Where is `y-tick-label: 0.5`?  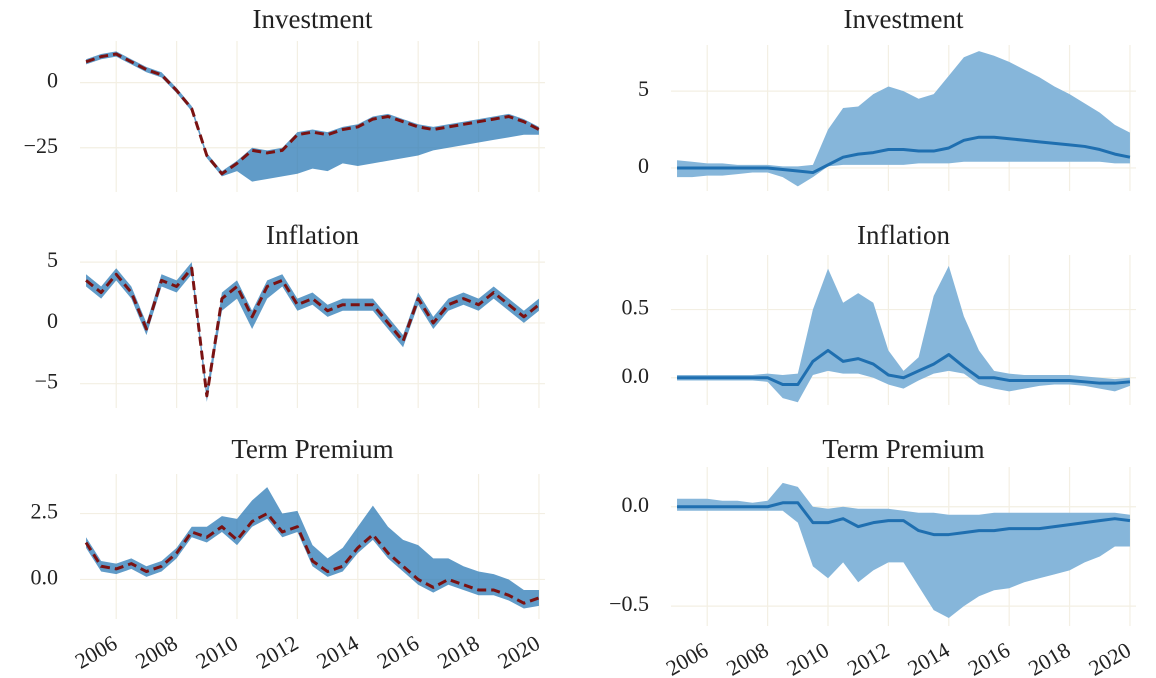
y-tick-label: 0.5 is located at coordinates (636, 307).